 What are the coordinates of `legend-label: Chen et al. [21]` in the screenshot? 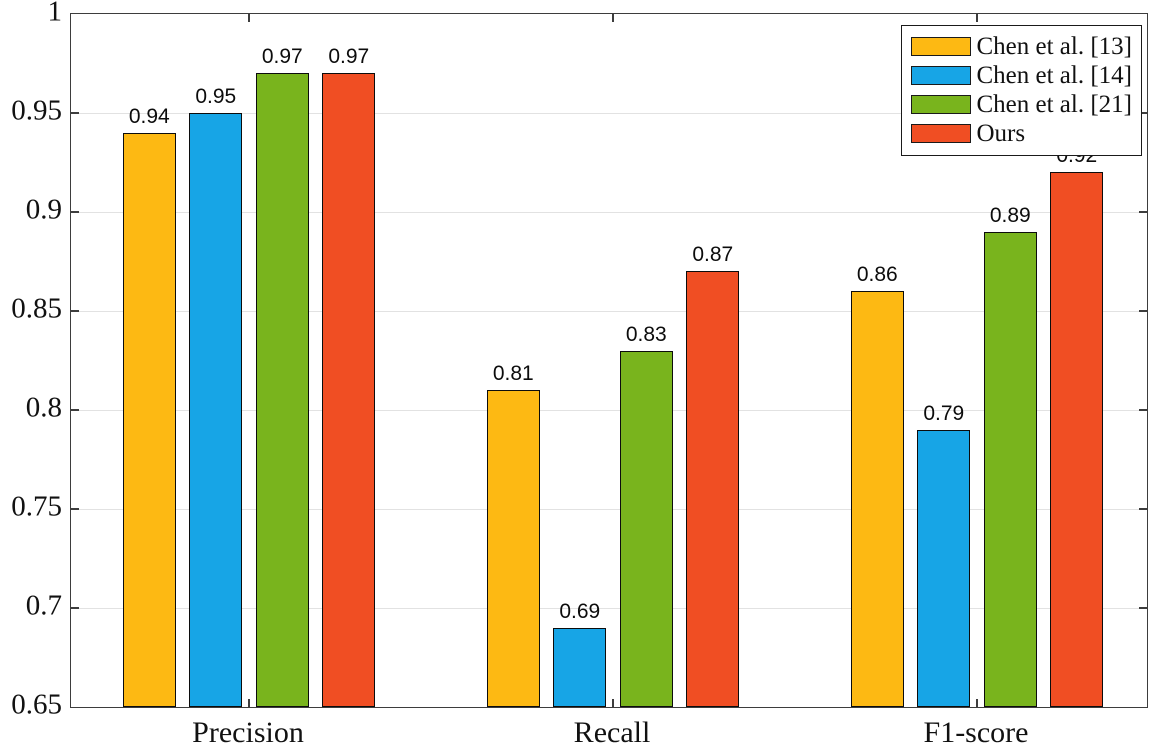 It's located at (1054, 104).